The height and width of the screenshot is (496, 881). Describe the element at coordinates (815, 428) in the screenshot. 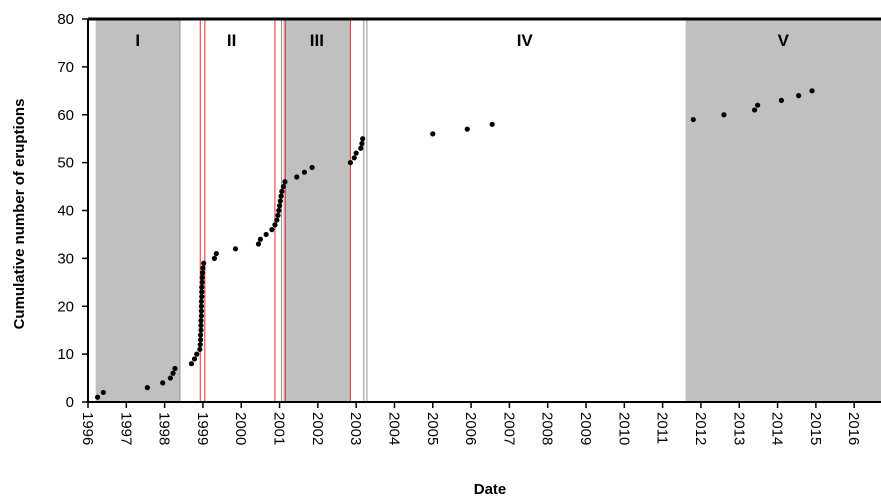

I see `x-tick-label: 2015` at that location.